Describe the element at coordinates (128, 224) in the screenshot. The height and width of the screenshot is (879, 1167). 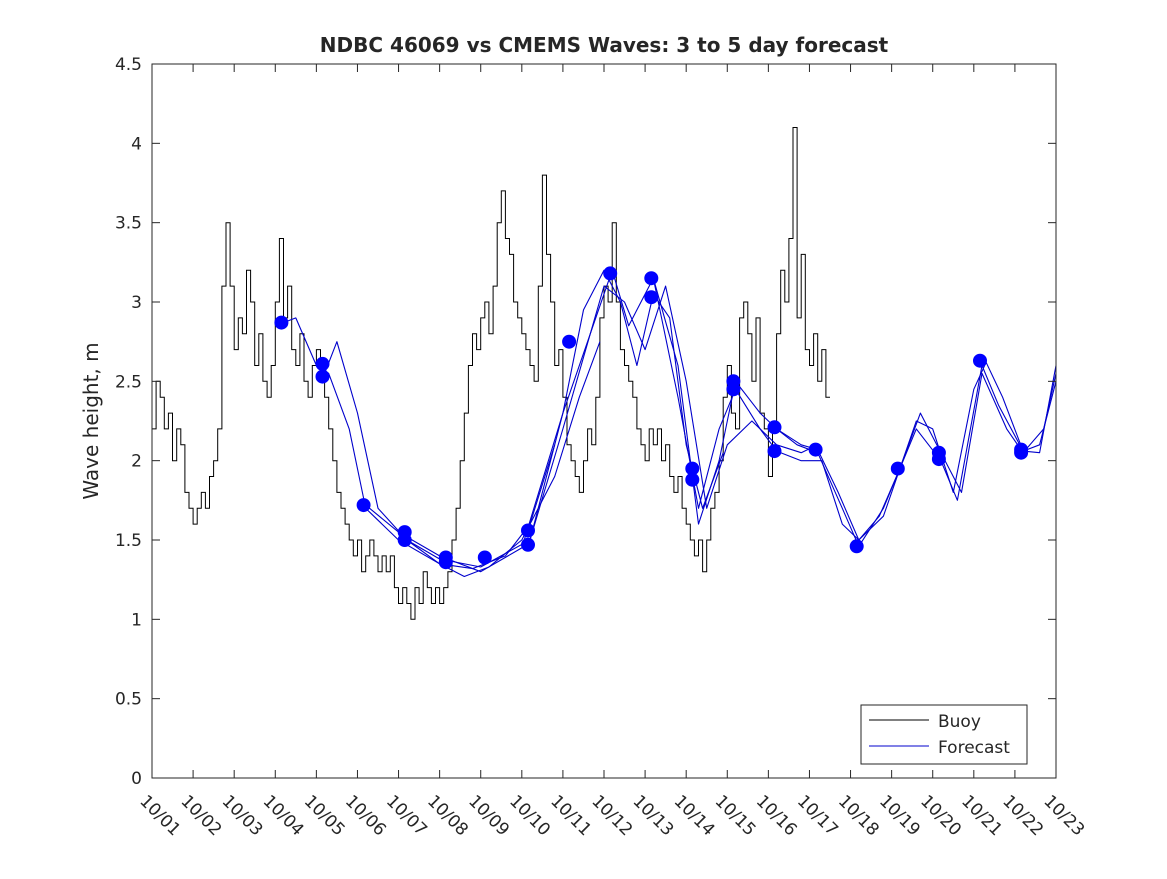
I see `y-tick-label: 3.5` at that location.